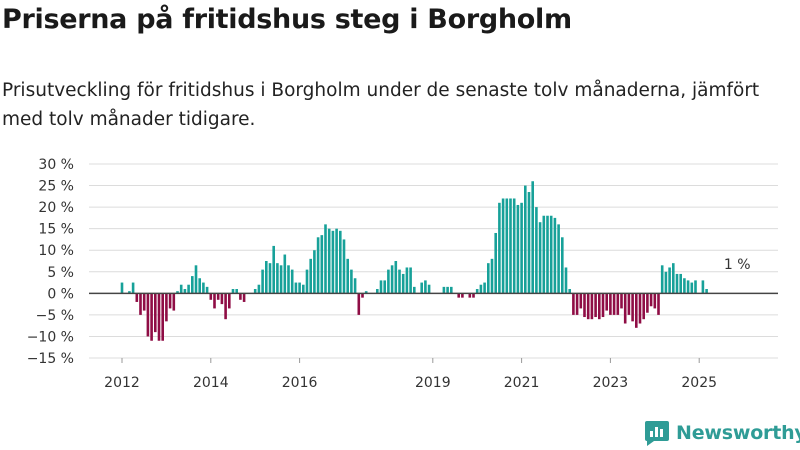 The width and height of the screenshot is (800, 450). What do you see at coordinates (122, 383) in the screenshot?
I see `x-tick-label: 2012` at bounding box center [122, 383].